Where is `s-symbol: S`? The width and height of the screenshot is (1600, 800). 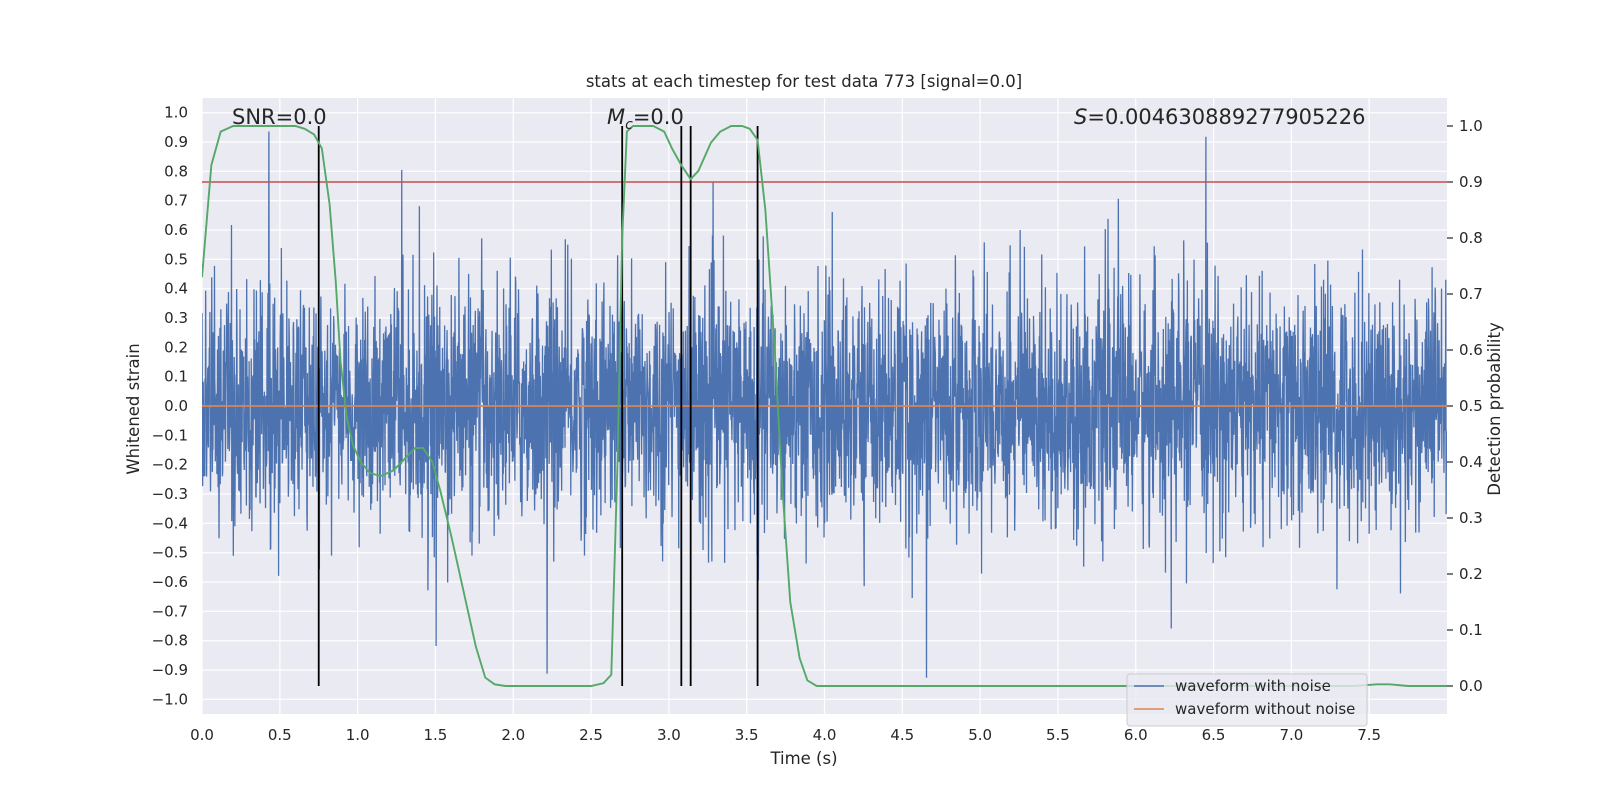
s-symbol: S is located at coordinates (1080, 117).